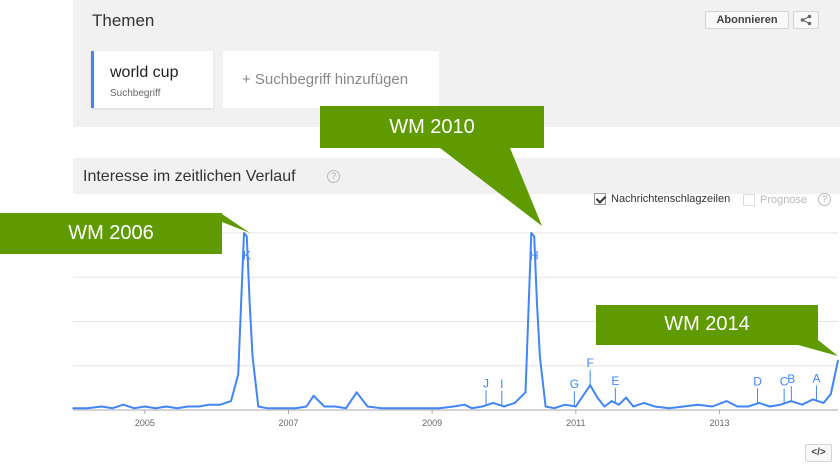 This screenshot has height=467, width=840. I want to click on callout-wm2010-label: WM 2010, so click(432, 127).